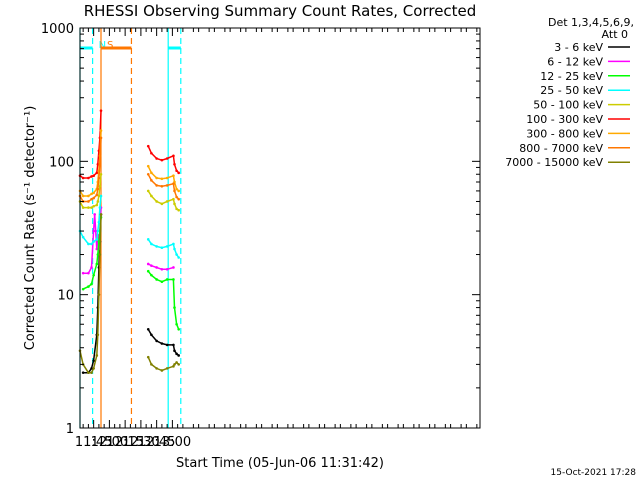 Image resolution: width=640 pixels, height=480 pixels. I want to click on legend-label-2: 12 - 25 keV, so click(571, 76).